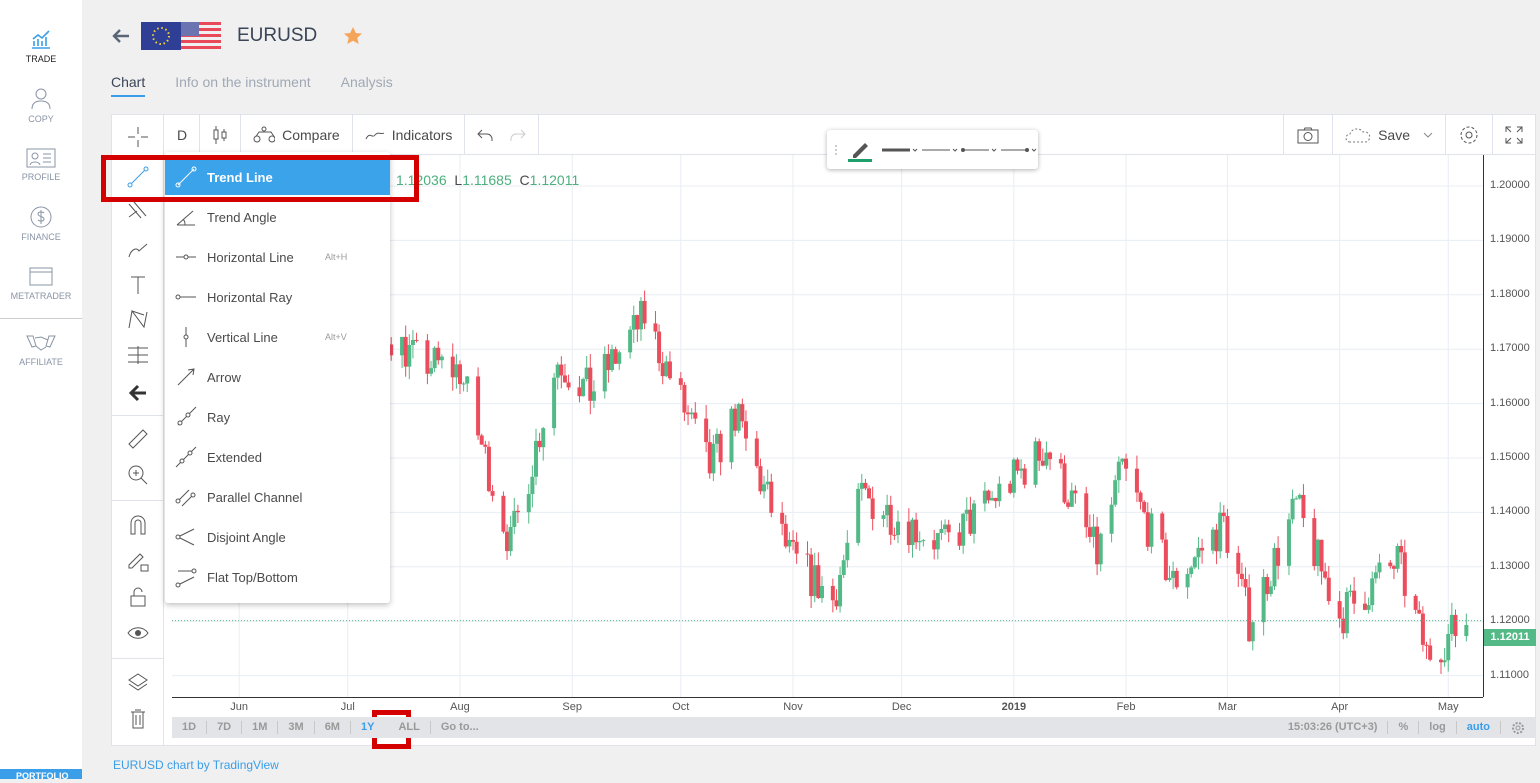 The image size is (1540, 783). What do you see at coordinates (1438, 727) in the screenshot?
I see `log-toggle: log` at bounding box center [1438, 727].